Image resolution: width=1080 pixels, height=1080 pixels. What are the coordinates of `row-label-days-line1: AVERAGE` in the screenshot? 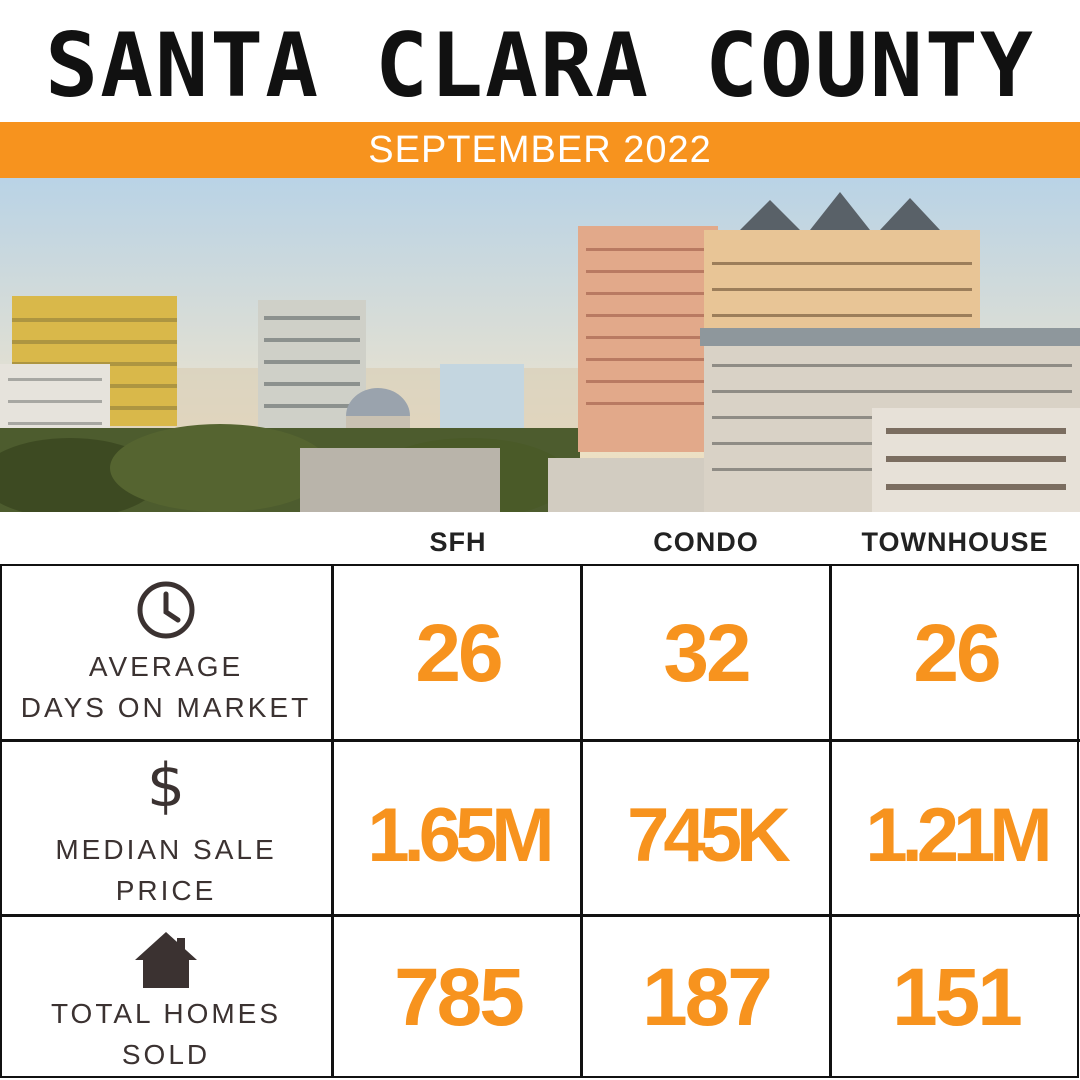 It's located at (166, 666).